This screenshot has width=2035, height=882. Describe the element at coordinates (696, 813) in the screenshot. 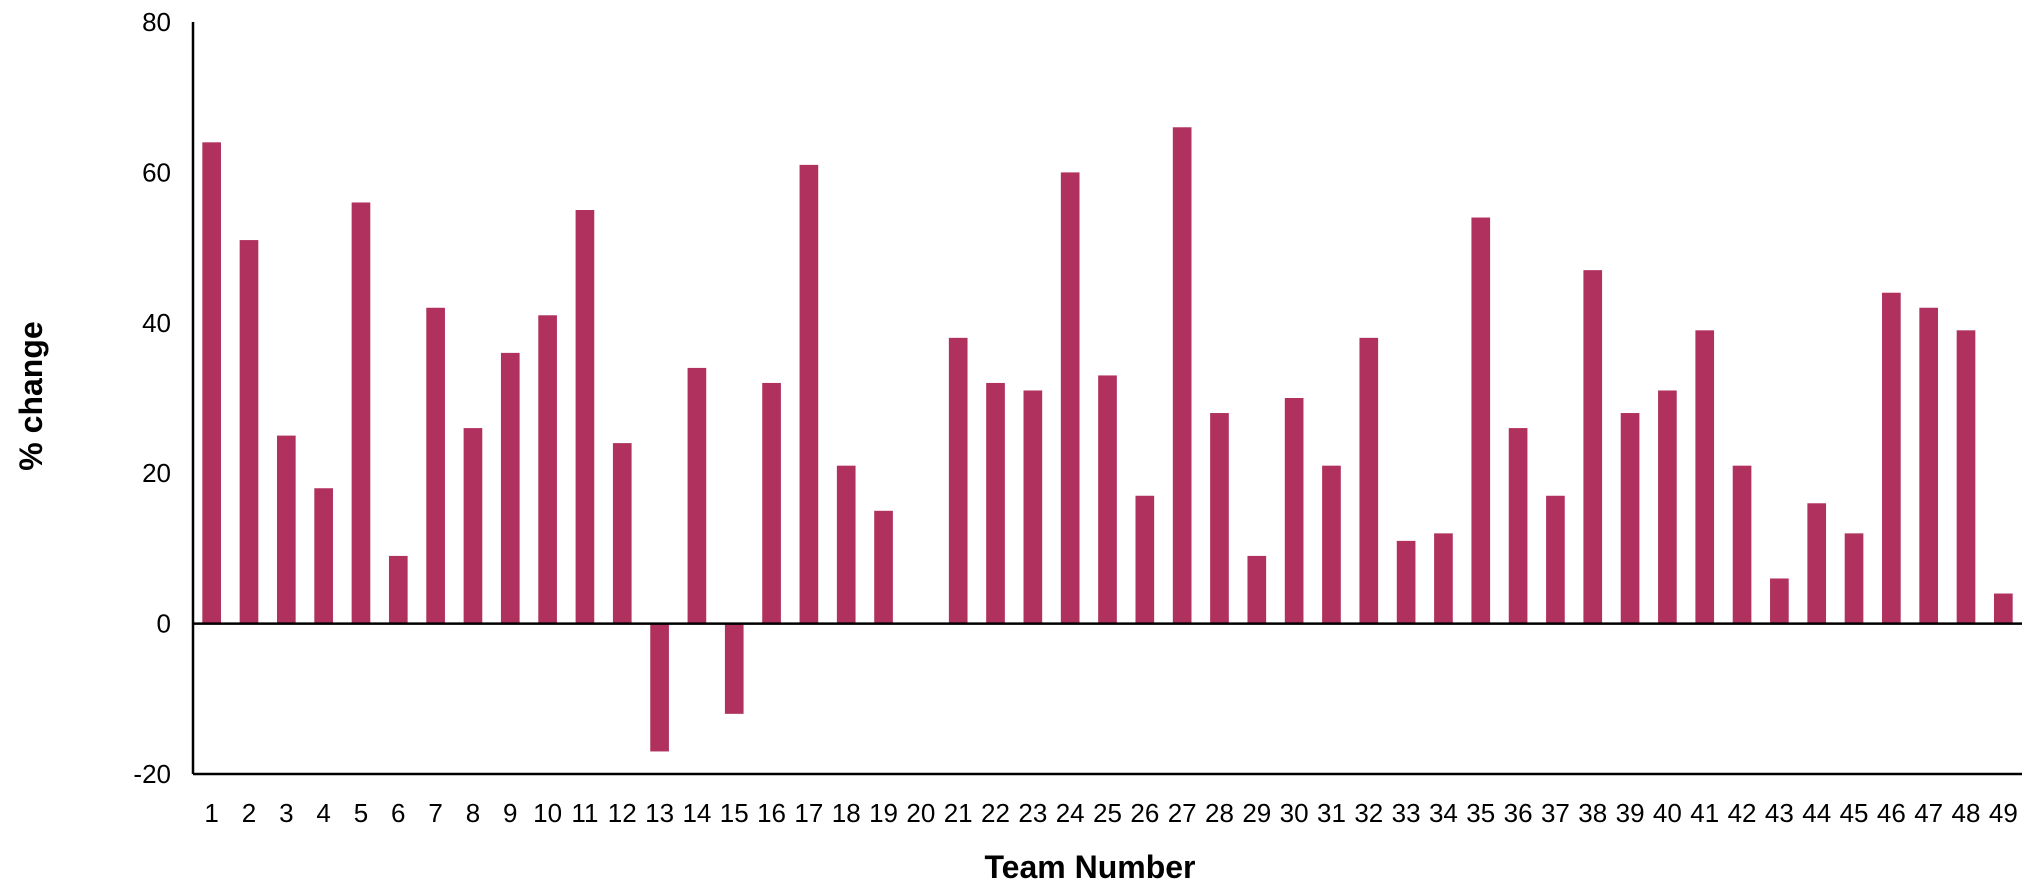

I see `x-tick-label: 14` at that location.